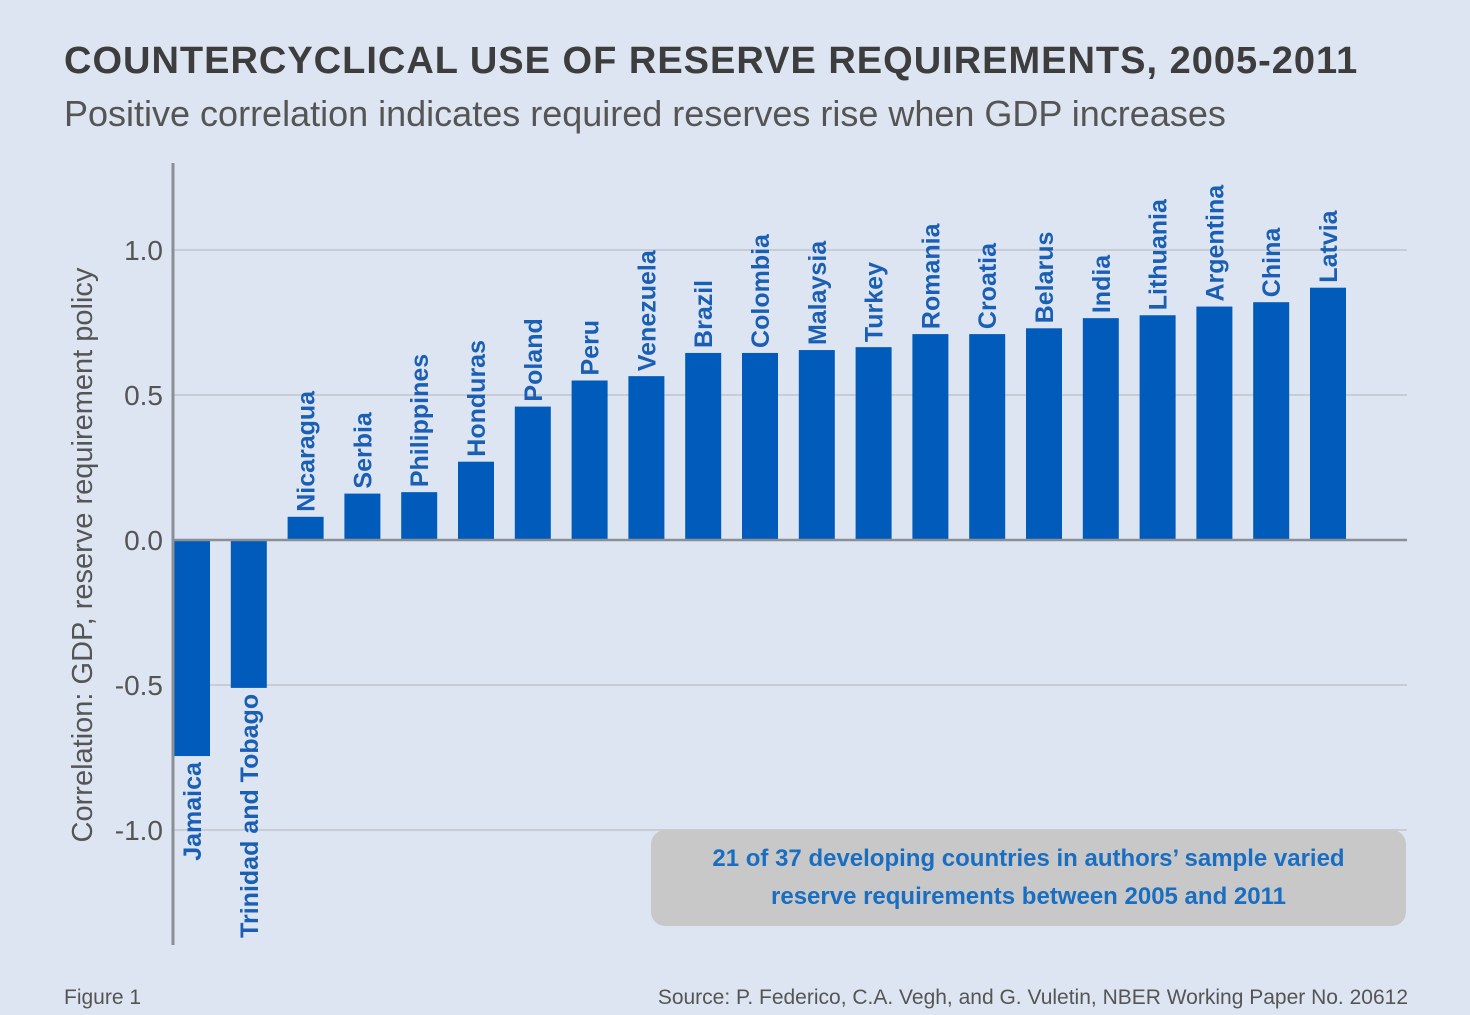 This screenshot has width=1470, height=1015. I want to click on bar-label: Croatia, so click(988, 285).